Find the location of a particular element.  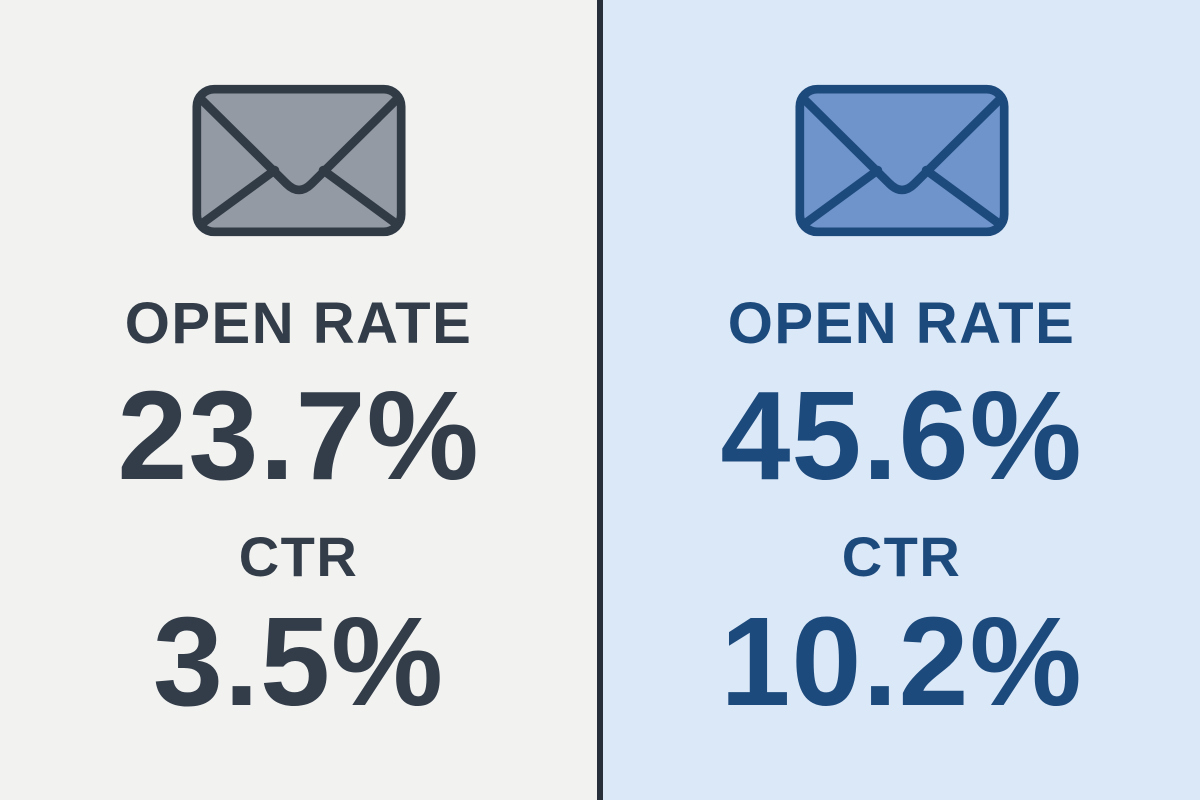

open-rate-value: 23.7% is located at coordinates (298, 435).